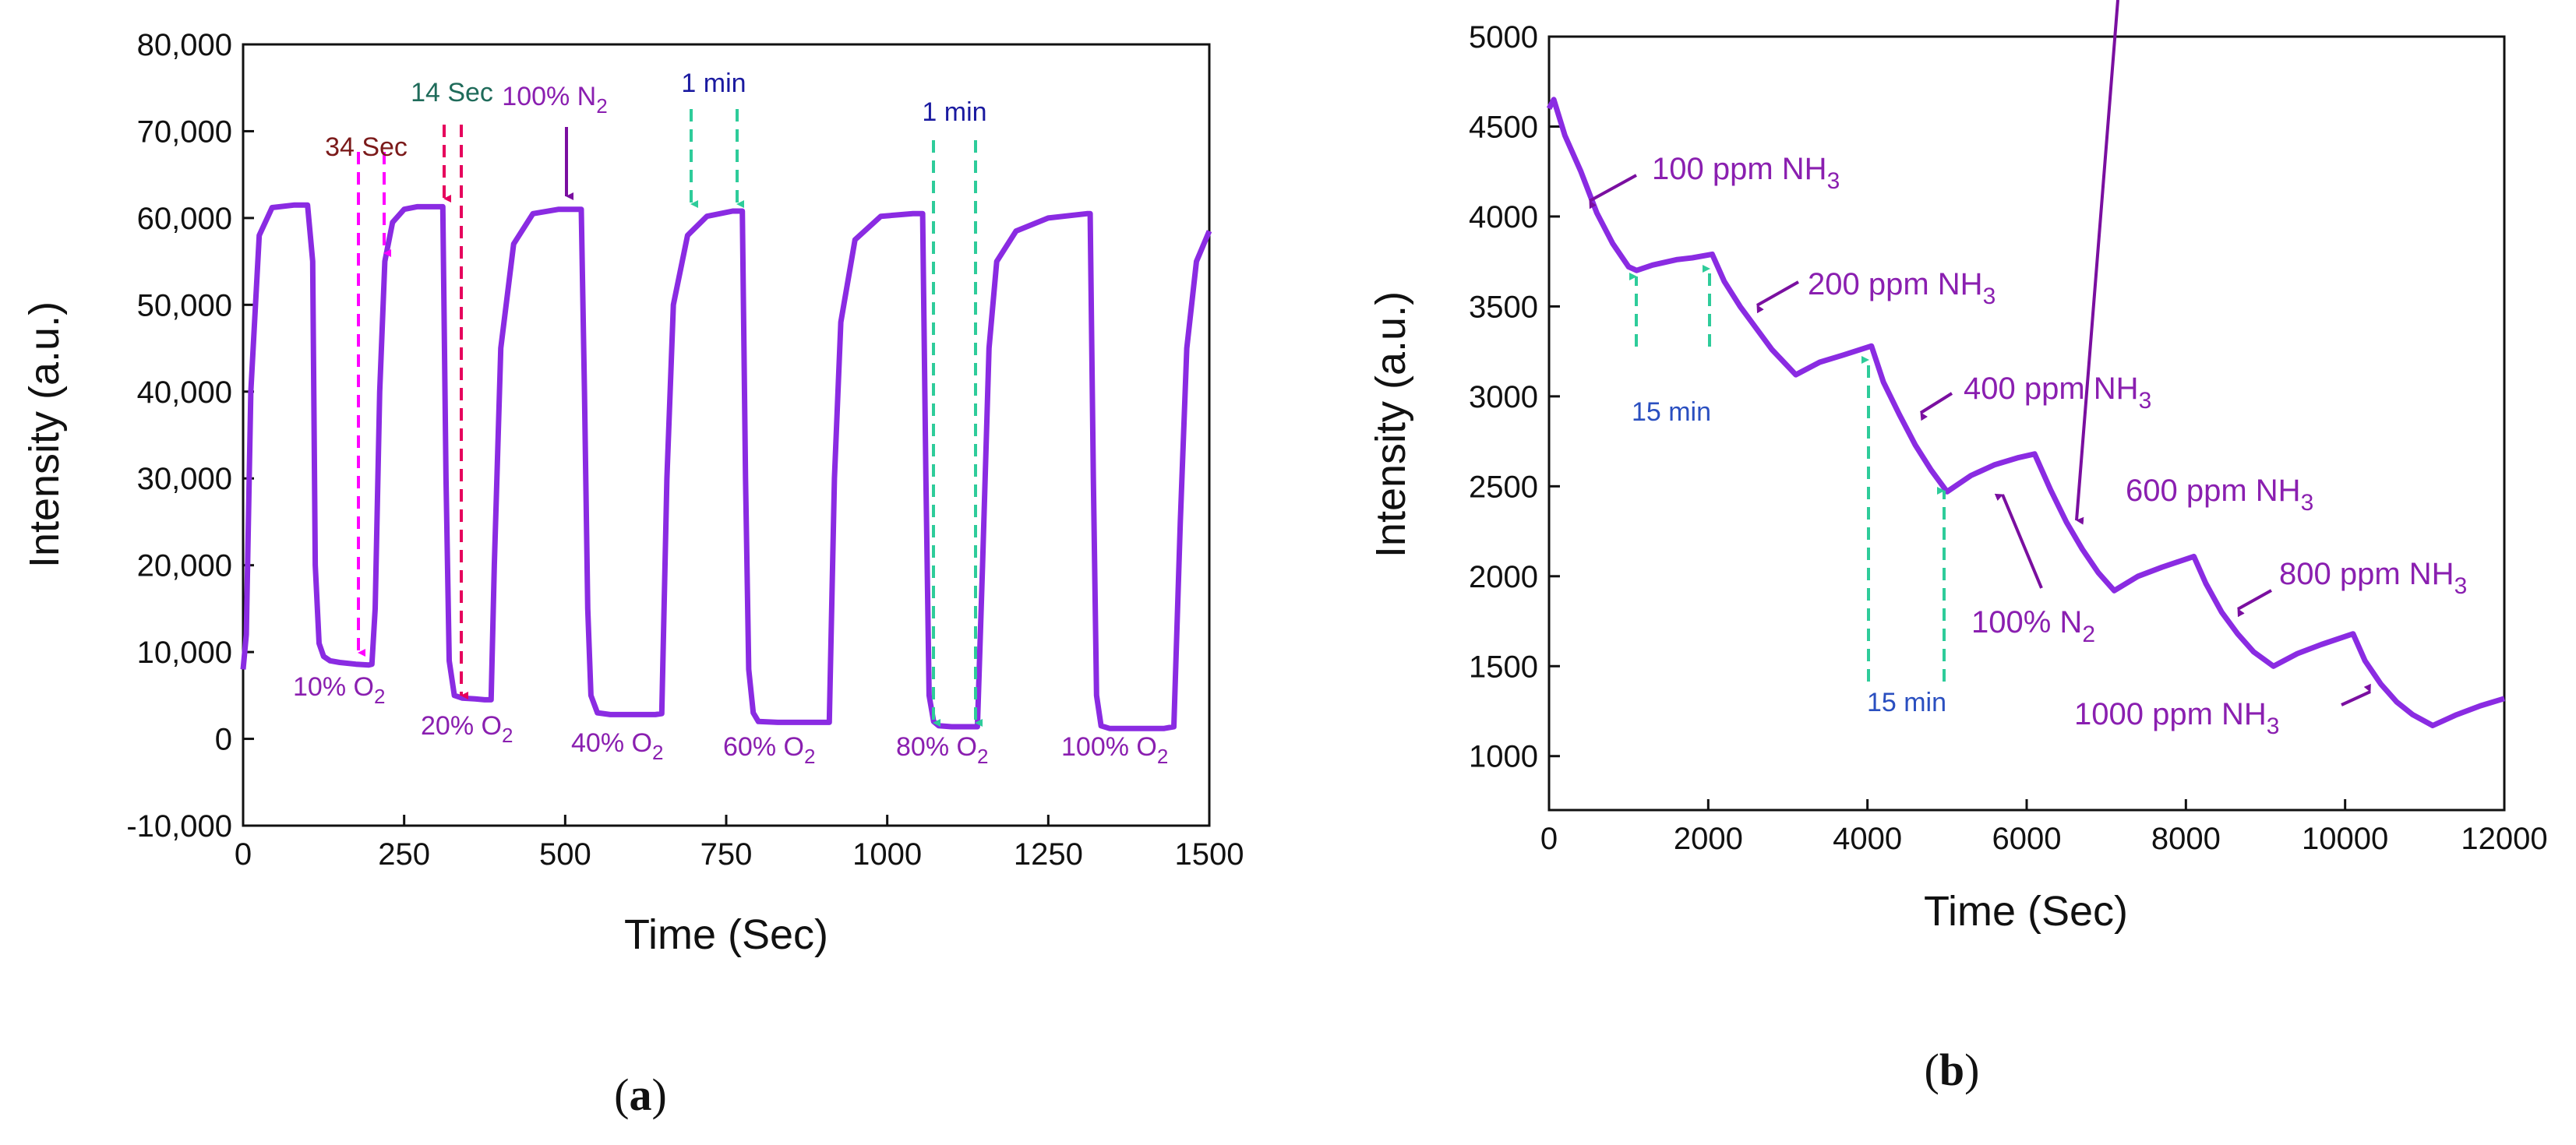  I want to click on arrow-200ppm, so click(1777, 297).